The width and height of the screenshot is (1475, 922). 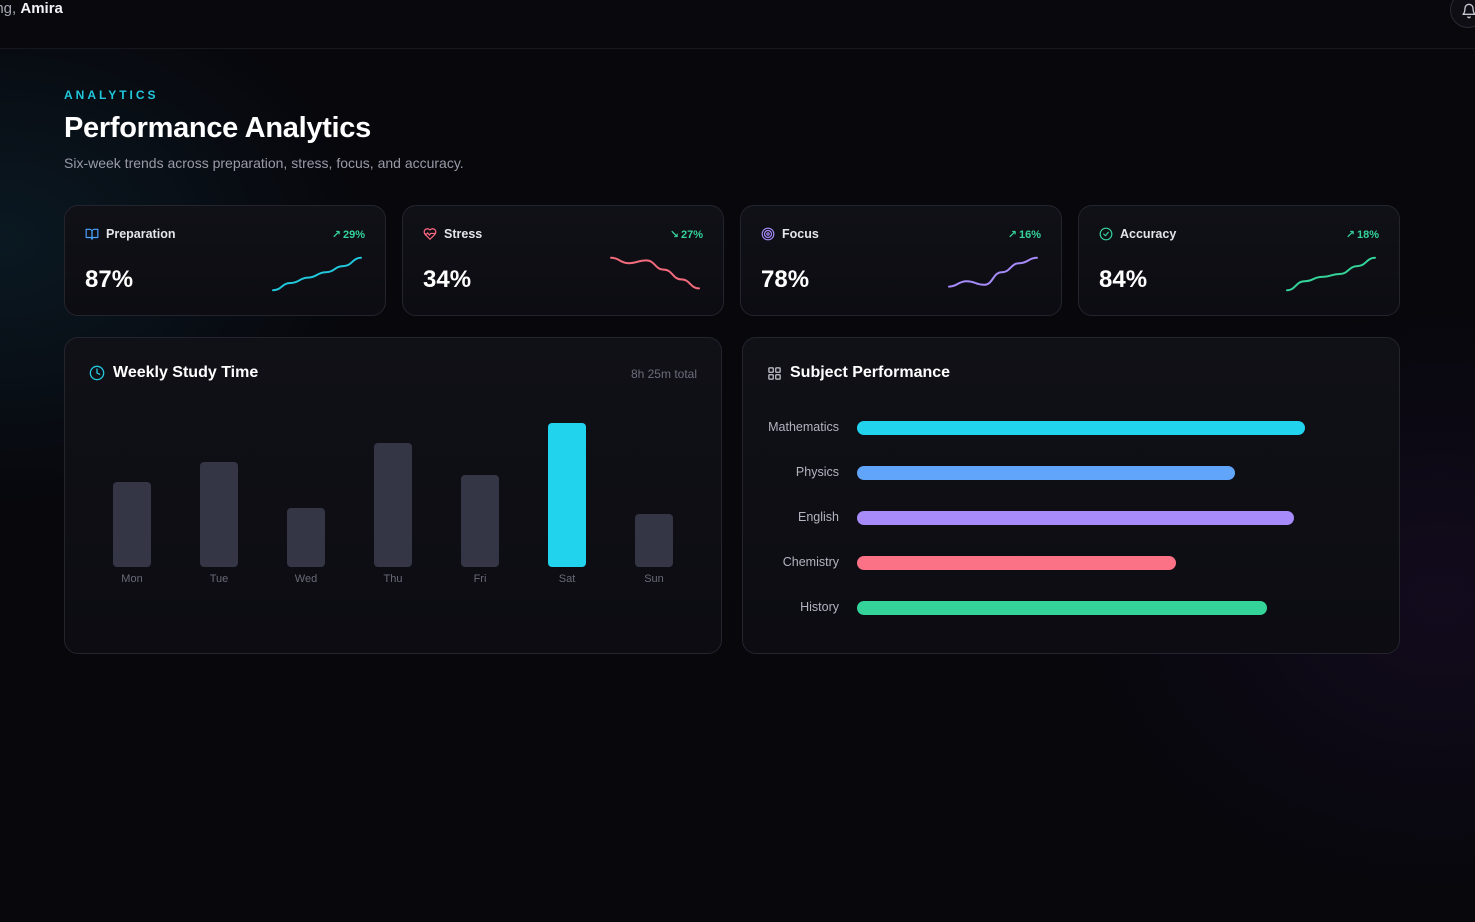 What do you see at coordinates (1468, 11) in the screenshot?
I see `bell-icon` at bounding box center [1468, 11].